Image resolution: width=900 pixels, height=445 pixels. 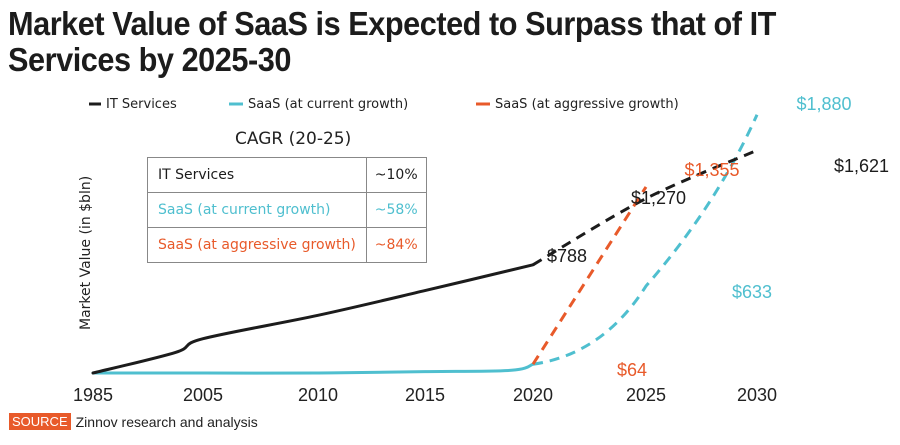 What do you see at coordinates (646, 395) in the screenshot?
I see `x-tick-label: 2025` at bounding box center [646, 395].